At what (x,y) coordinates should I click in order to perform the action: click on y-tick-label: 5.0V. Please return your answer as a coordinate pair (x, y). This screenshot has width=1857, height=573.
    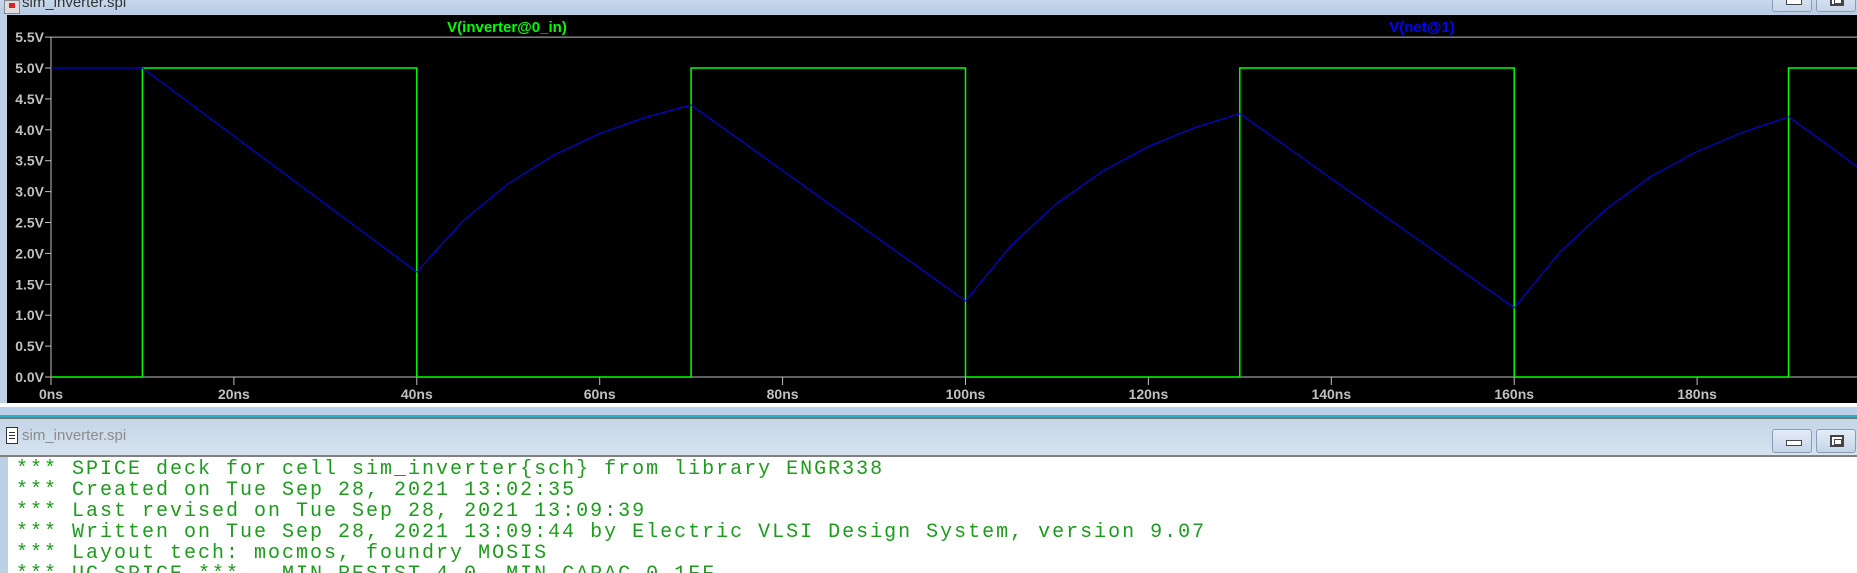
    Looking at the image, I should click on (29, 68).